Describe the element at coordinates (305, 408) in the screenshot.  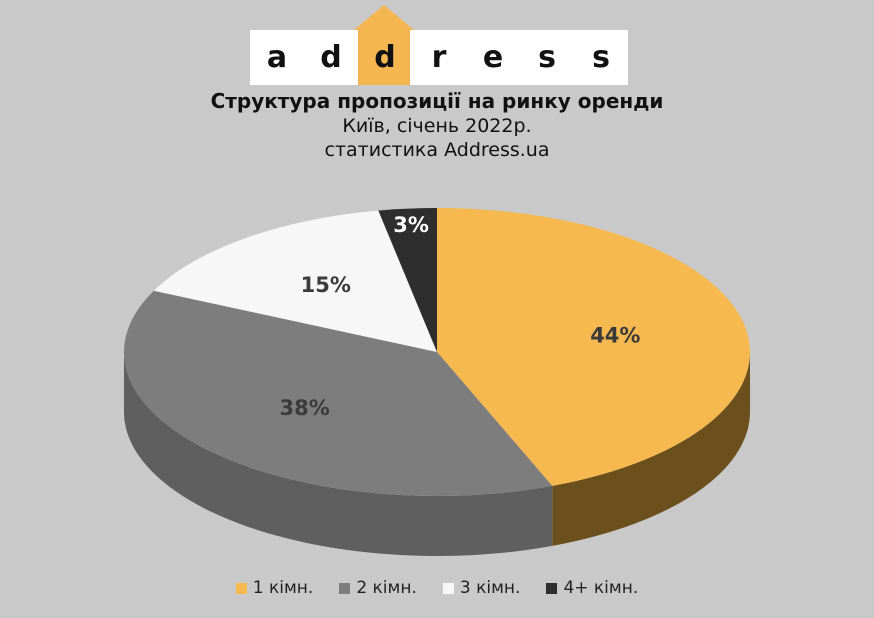
I see `data-label: 38%` at that location.